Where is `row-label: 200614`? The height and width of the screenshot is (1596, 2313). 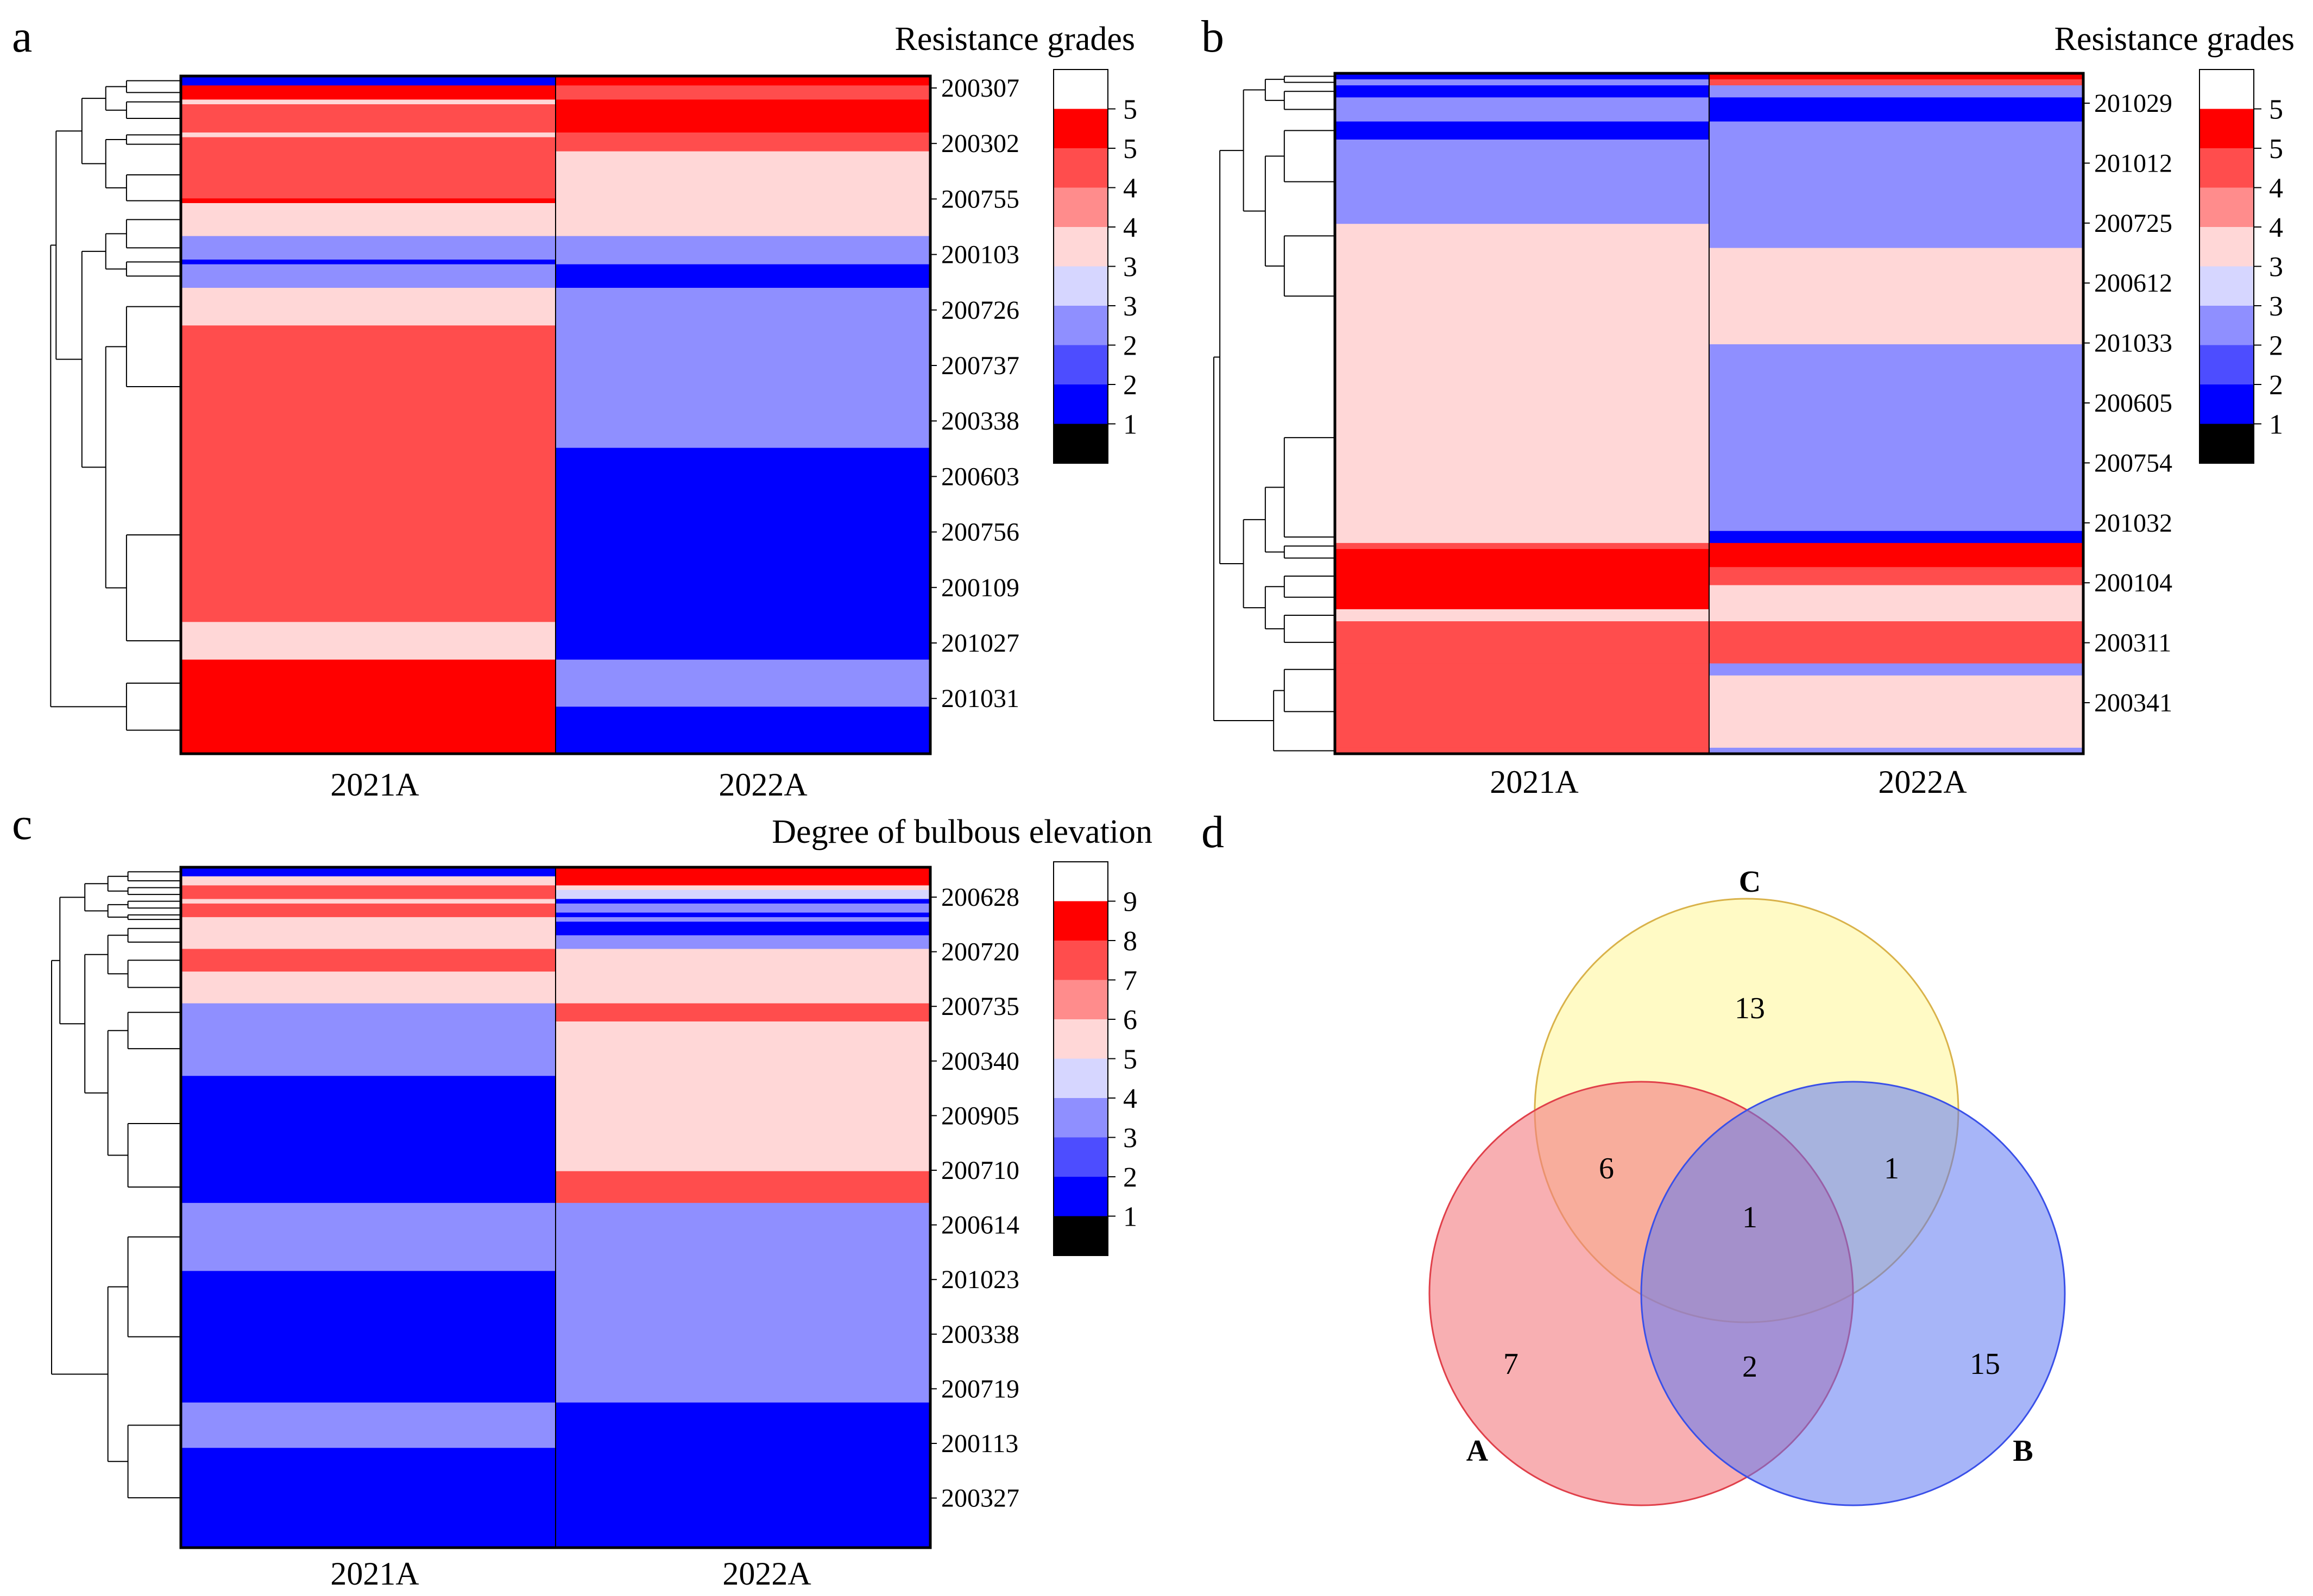 row-label: 200614 is located at coordinates (980, 1225).